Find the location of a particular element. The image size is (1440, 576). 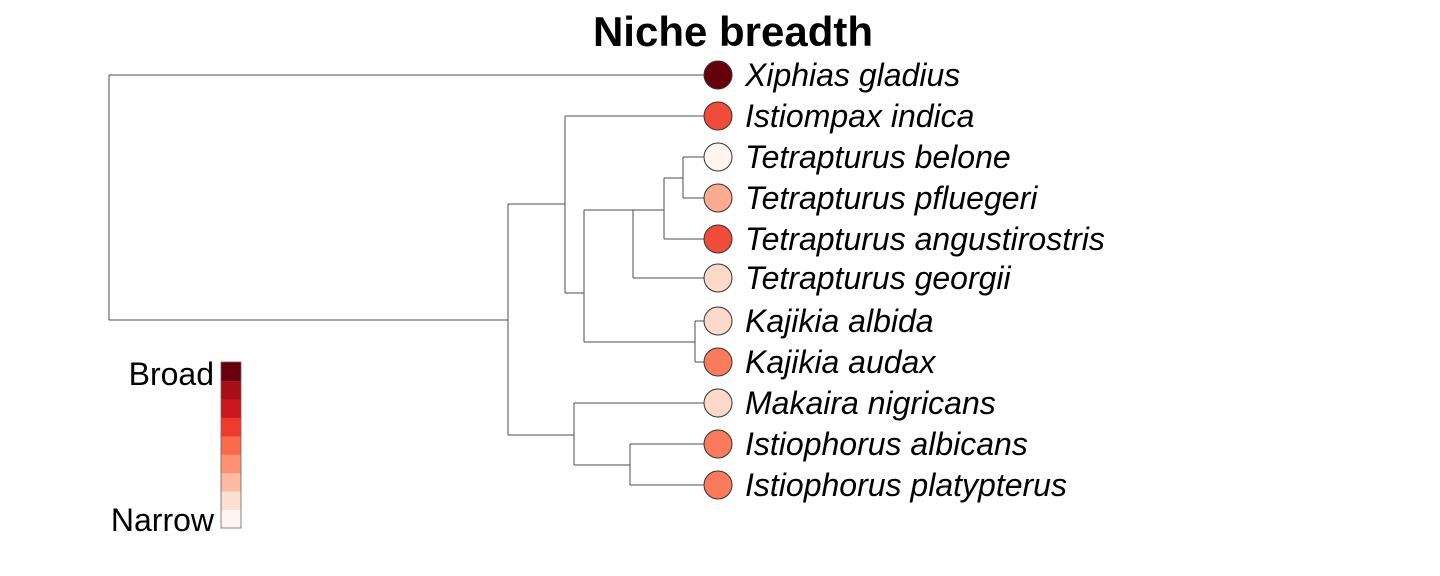

tip-label-istiophorus-platypterus: Istiophorus platypterus is located at coordinates (906, 485).